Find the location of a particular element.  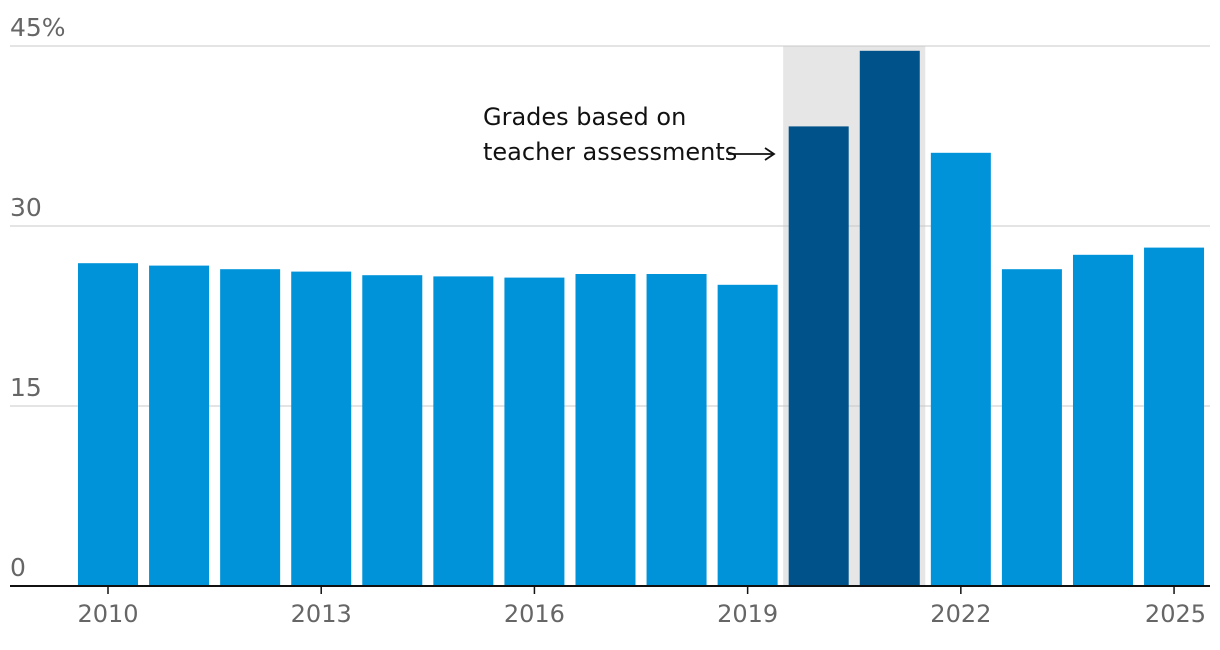

bar-2022 is located at coordinates (960, 369).